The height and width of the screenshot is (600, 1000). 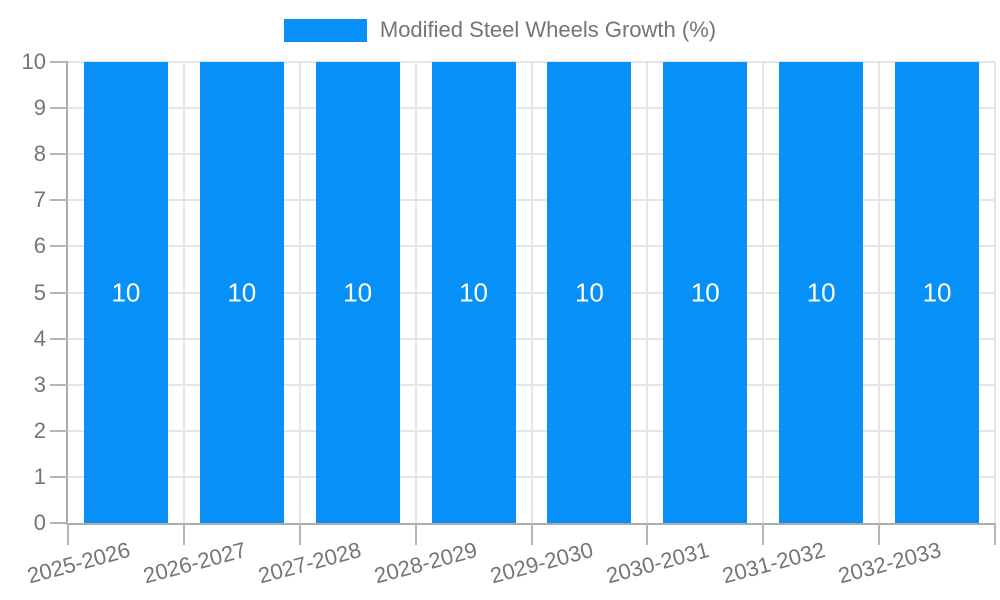 What do you see at coordinates (39, 430) in the screenshot?
I see `y-axis-tick-label: 2` at bounding box center [39, 430].